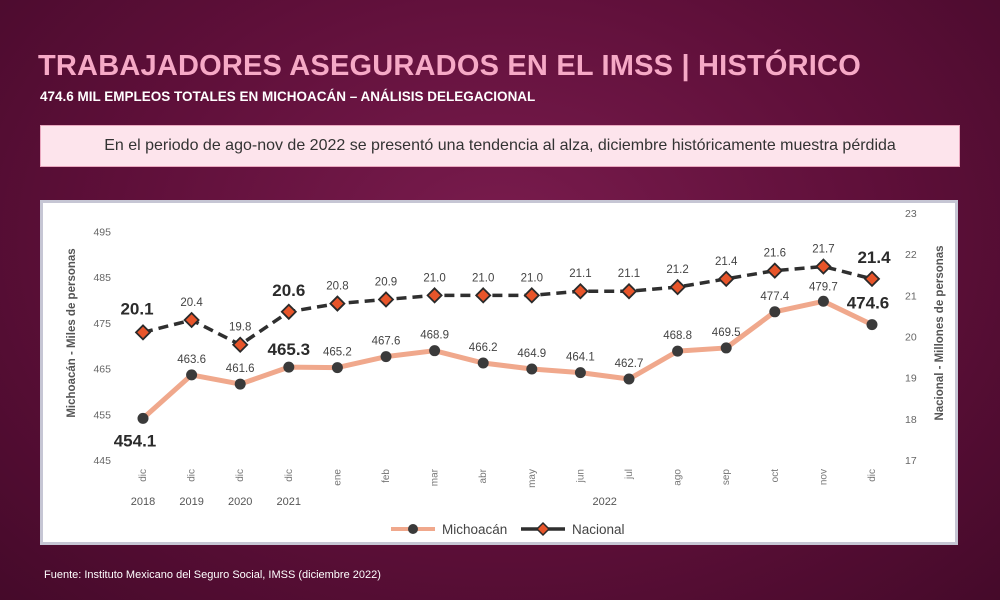 The height and width of the screenshot is (600, 1000). Describe the element at coordinates (775, 254) in the screenshot. I see `data-label-nacional: 21.6` at that location.